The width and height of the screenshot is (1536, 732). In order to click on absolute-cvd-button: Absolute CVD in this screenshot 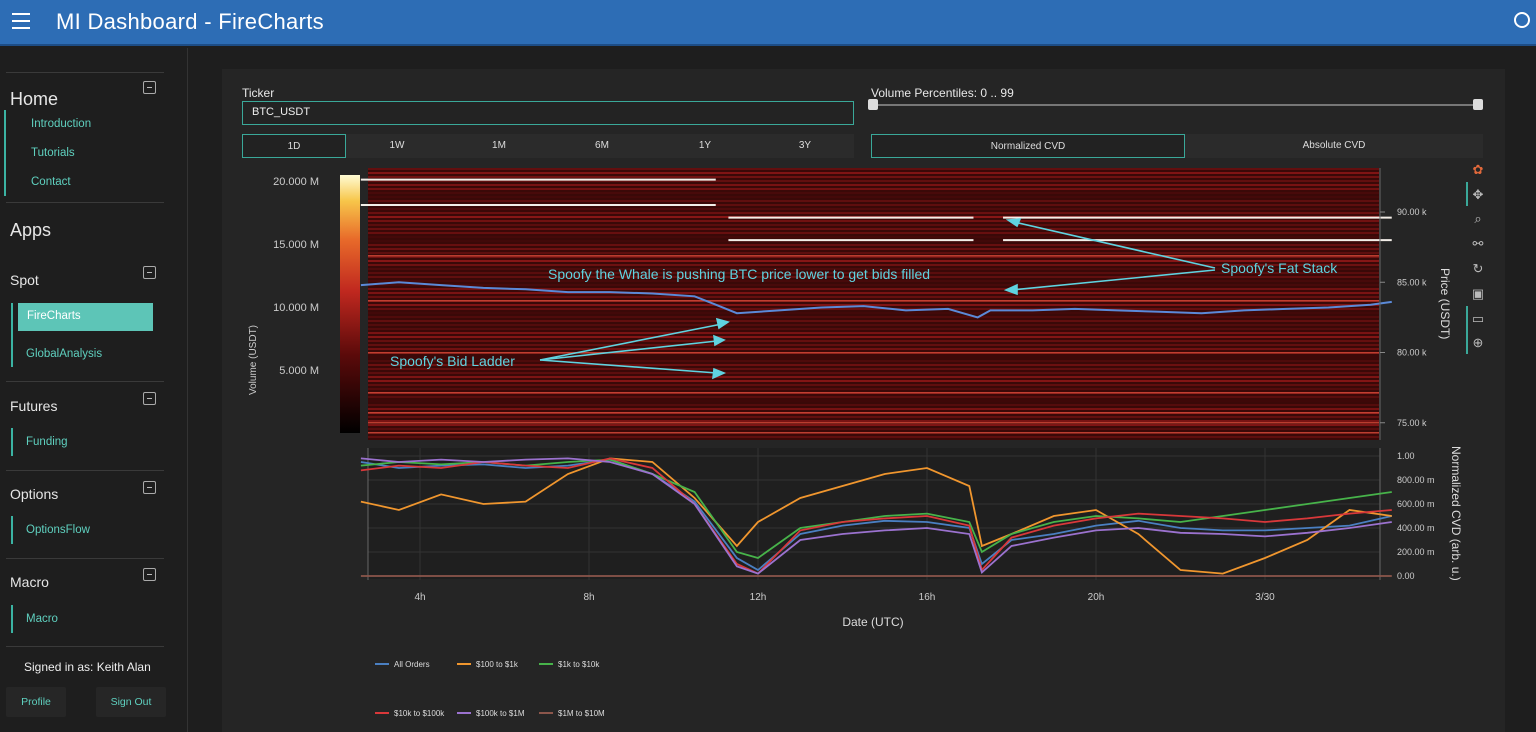, I will do `click(1334, 145)`.